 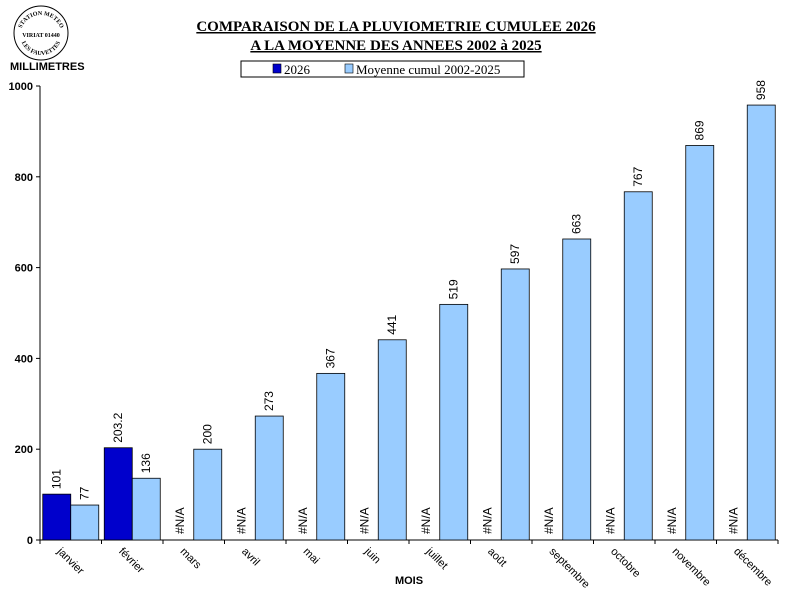 I want to click on y-tick-label: 600, so click(x=24, y=269).